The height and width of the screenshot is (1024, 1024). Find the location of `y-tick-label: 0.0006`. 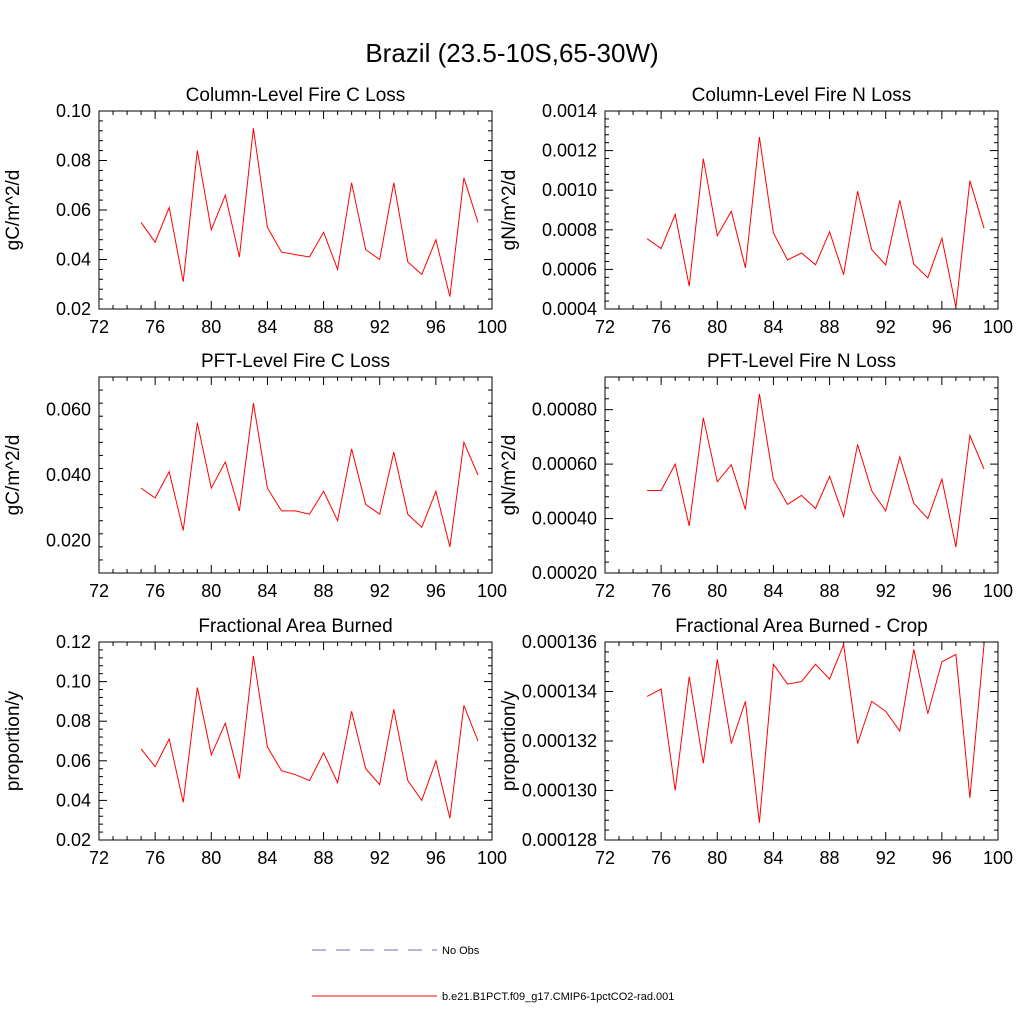

y-tick-label: 0.0006 is located at coordinates (569, 269).